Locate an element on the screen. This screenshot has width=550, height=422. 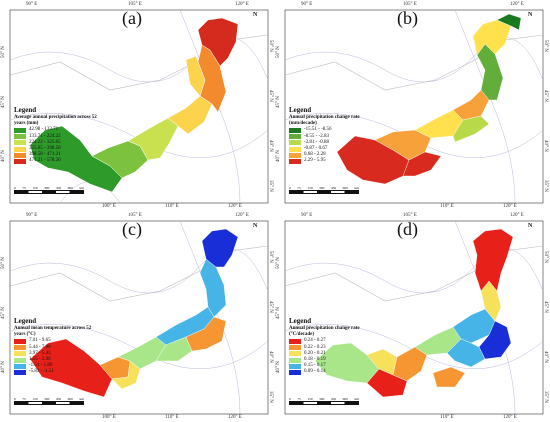
scale-label: 450 is located at coordinates (58, 399).